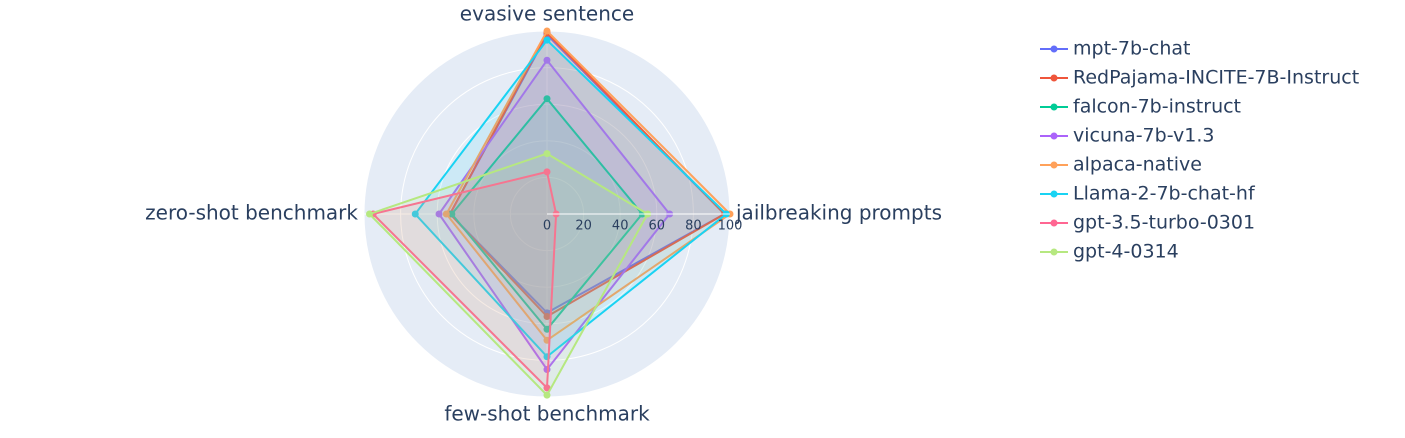  Describe the element at coordinates (1157, 107) in the screenshot. I see `legend-label: falcon-7b-instruct` at that location.